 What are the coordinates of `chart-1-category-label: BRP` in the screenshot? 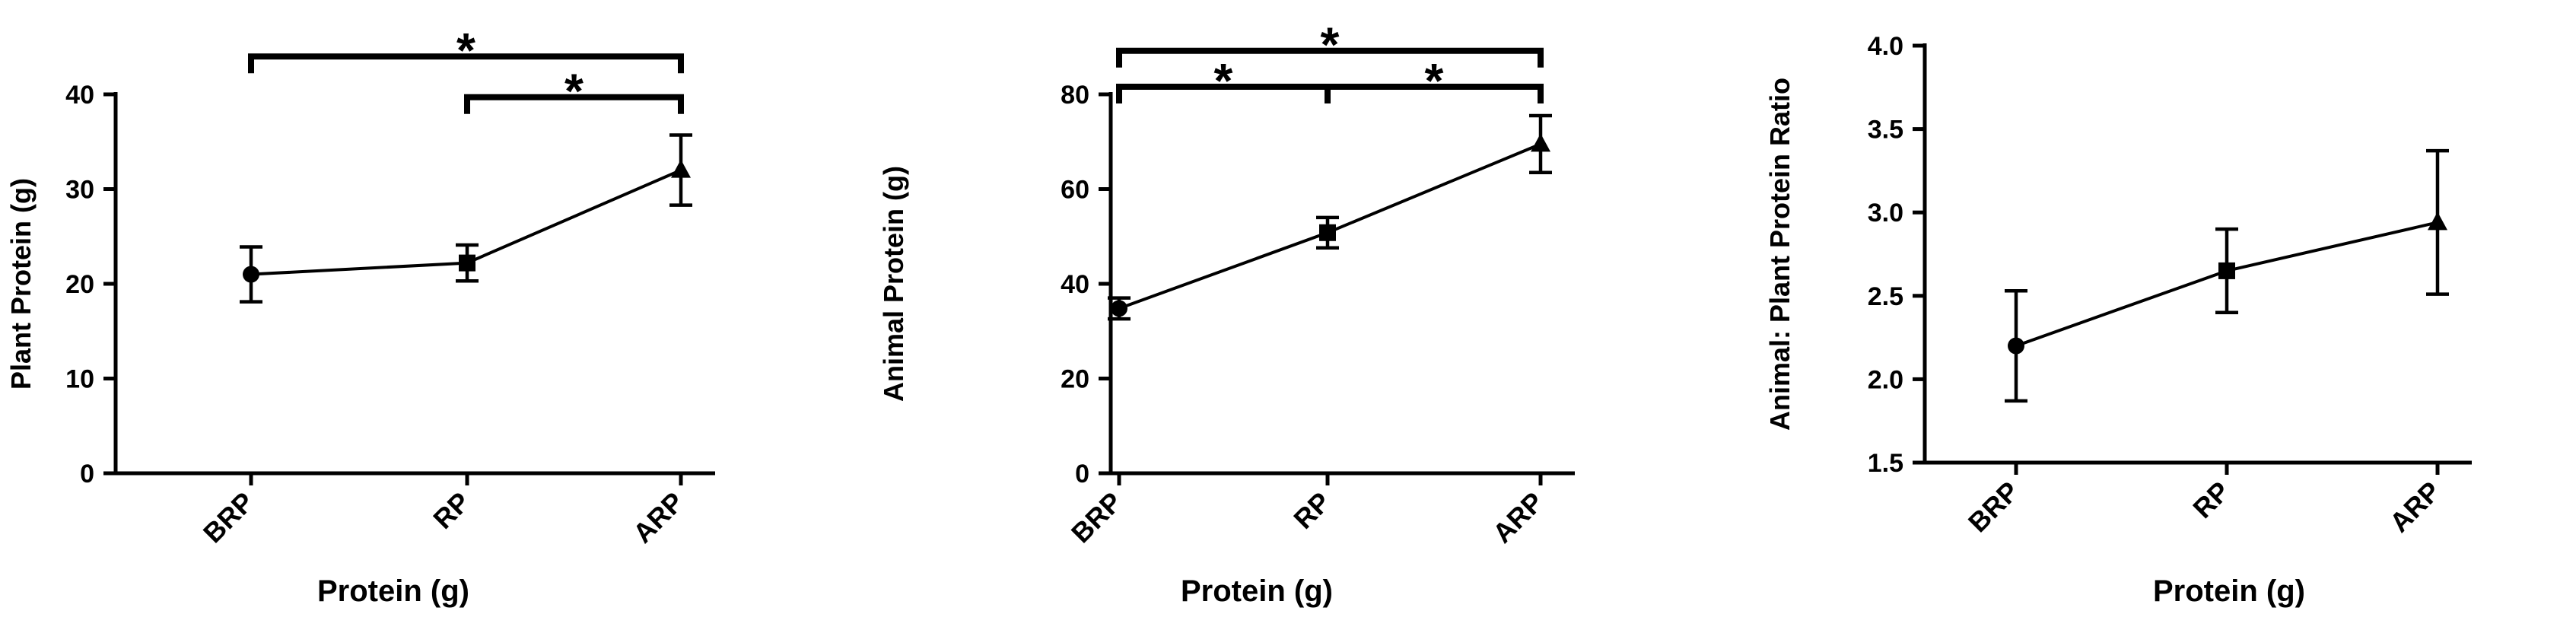 It's located at (1096, 517).